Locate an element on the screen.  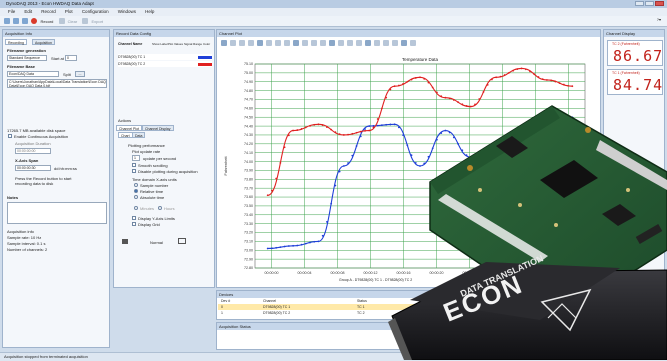
hours-radio is located at coordinates (160, 208).